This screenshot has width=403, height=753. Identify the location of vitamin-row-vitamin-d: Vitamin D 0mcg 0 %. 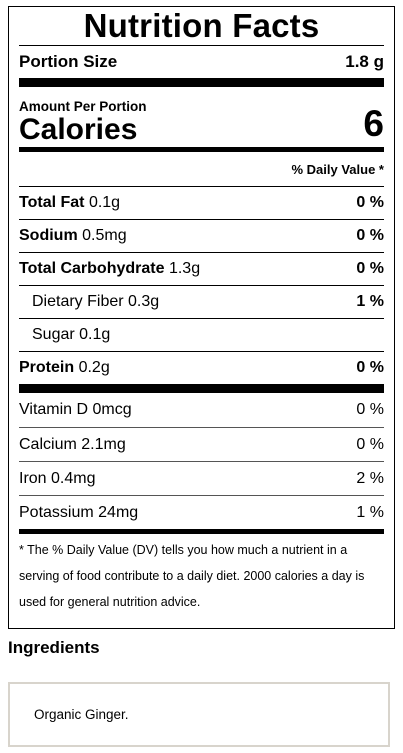
(201, 410).